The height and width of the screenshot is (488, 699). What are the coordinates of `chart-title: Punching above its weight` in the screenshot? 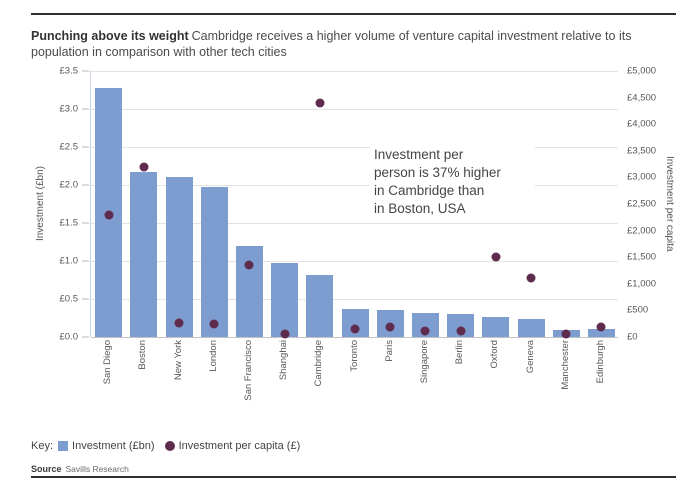 It's located at (110, 36).